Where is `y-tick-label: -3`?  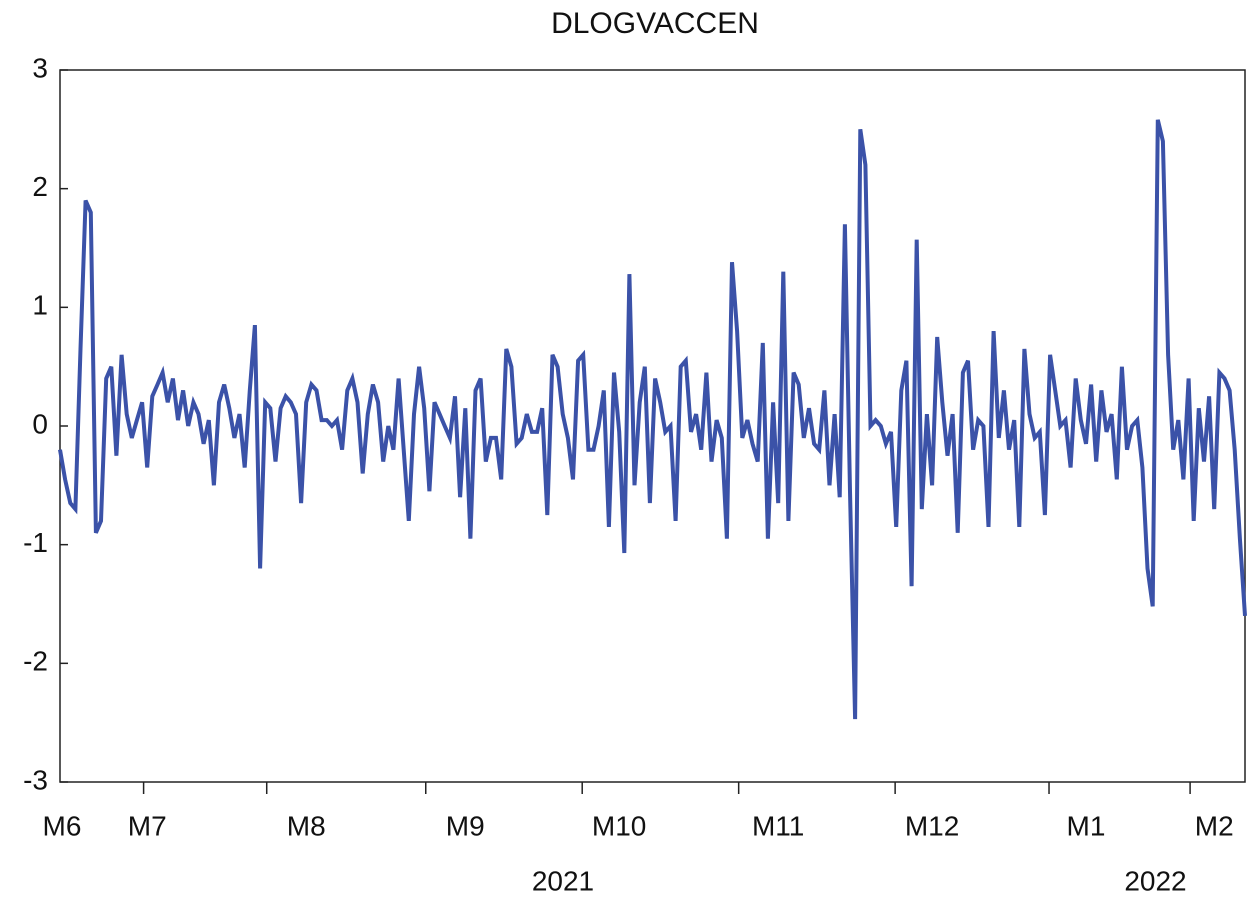
y-tick-label: -3 is located at coordinates (35, 779).